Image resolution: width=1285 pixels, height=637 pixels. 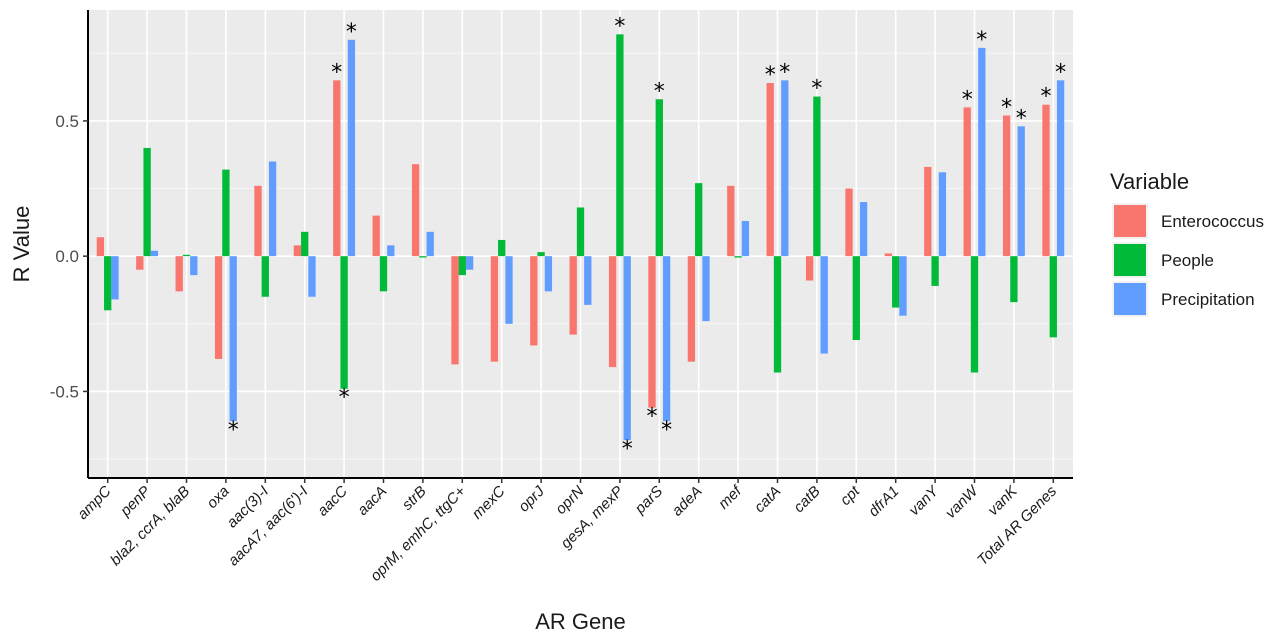 I want to click on x-tick-label: cpt, so click(x=850, y=495).